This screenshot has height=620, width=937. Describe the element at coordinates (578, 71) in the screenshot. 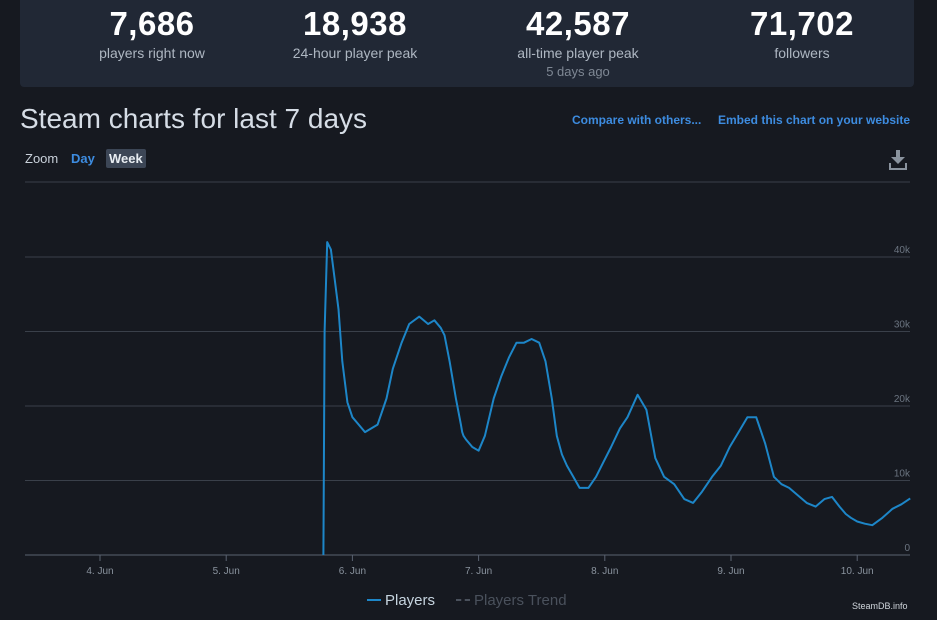

I see `stat-sub: 5 days ago` at that location.